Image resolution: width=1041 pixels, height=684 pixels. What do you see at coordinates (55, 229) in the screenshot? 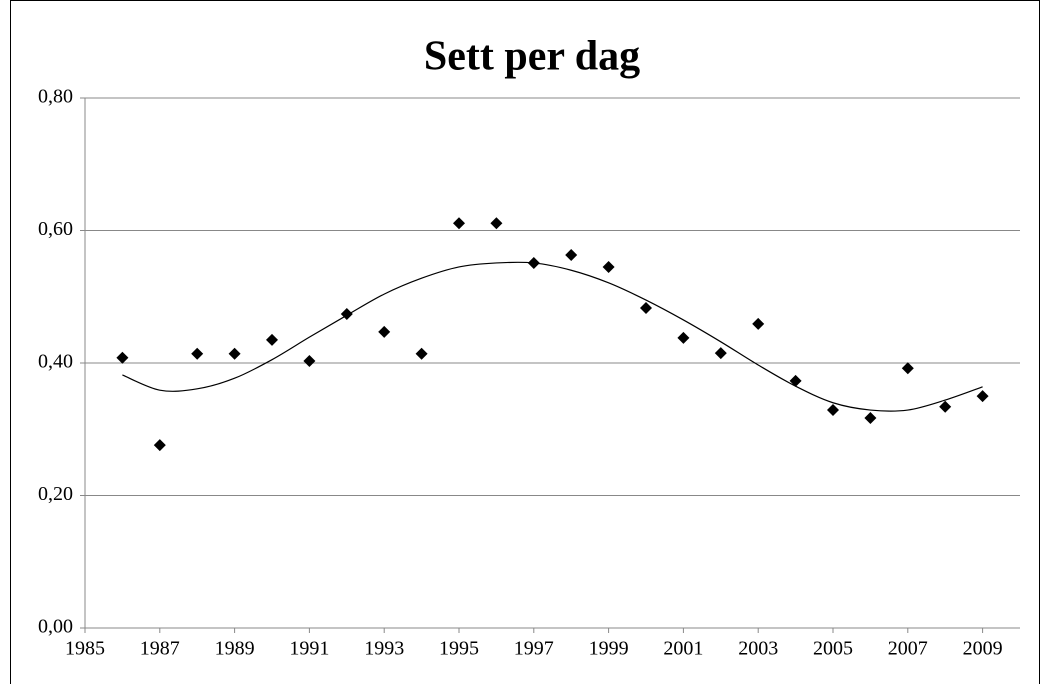
I see `y-tick-label: 0,60` at bounding box center [55, 229].